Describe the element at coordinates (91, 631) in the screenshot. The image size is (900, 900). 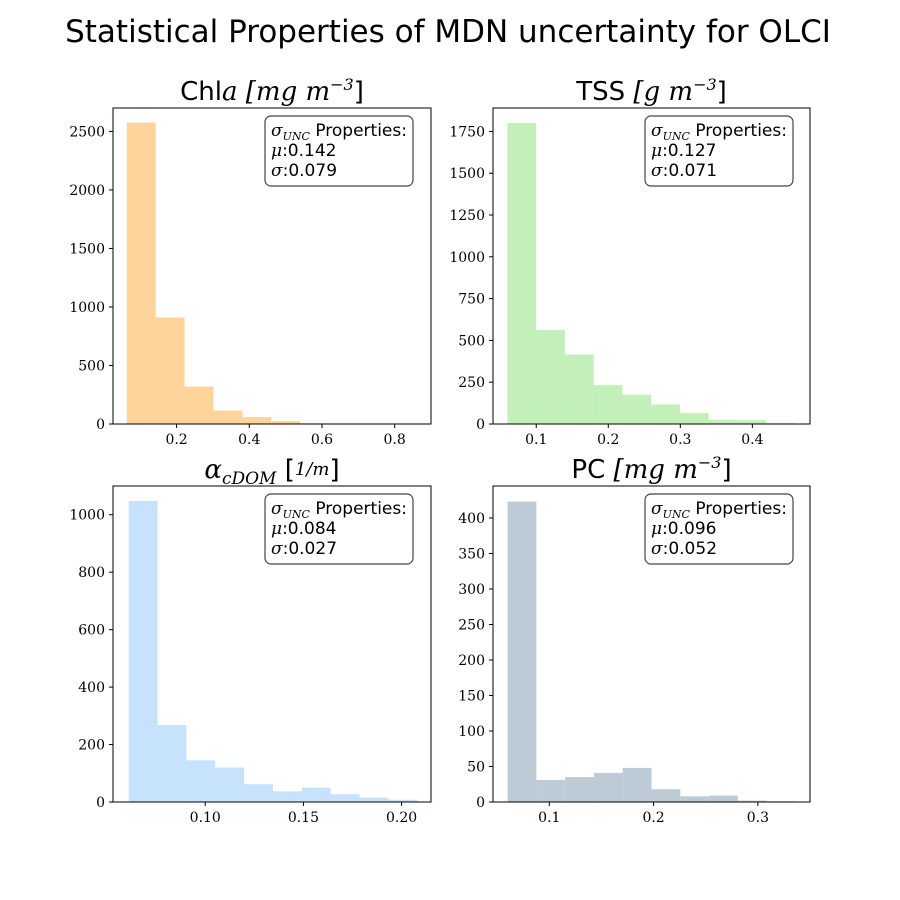
I see `y-tick-label: 600` at that location.